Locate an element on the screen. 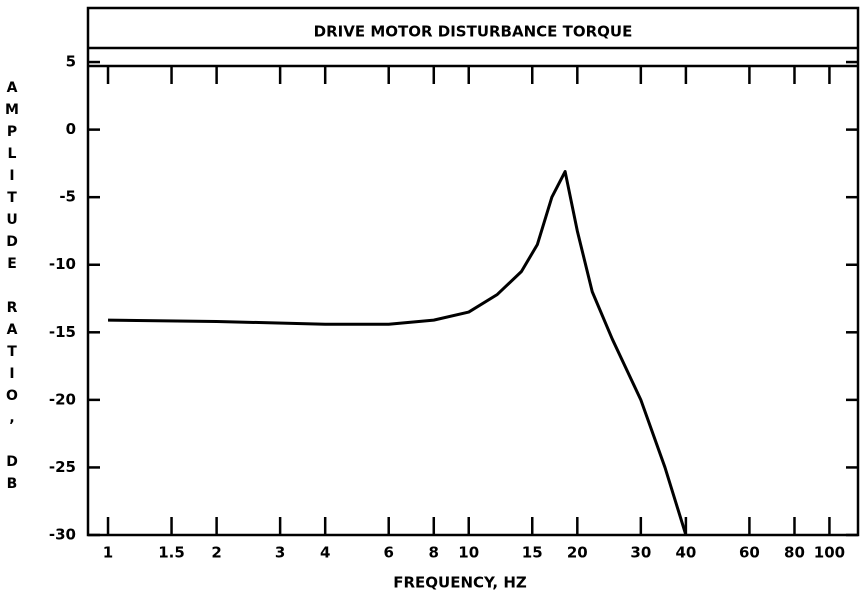 The image size is (865, 598). x-tick-label: 4 is located at coordinates (325, 553).